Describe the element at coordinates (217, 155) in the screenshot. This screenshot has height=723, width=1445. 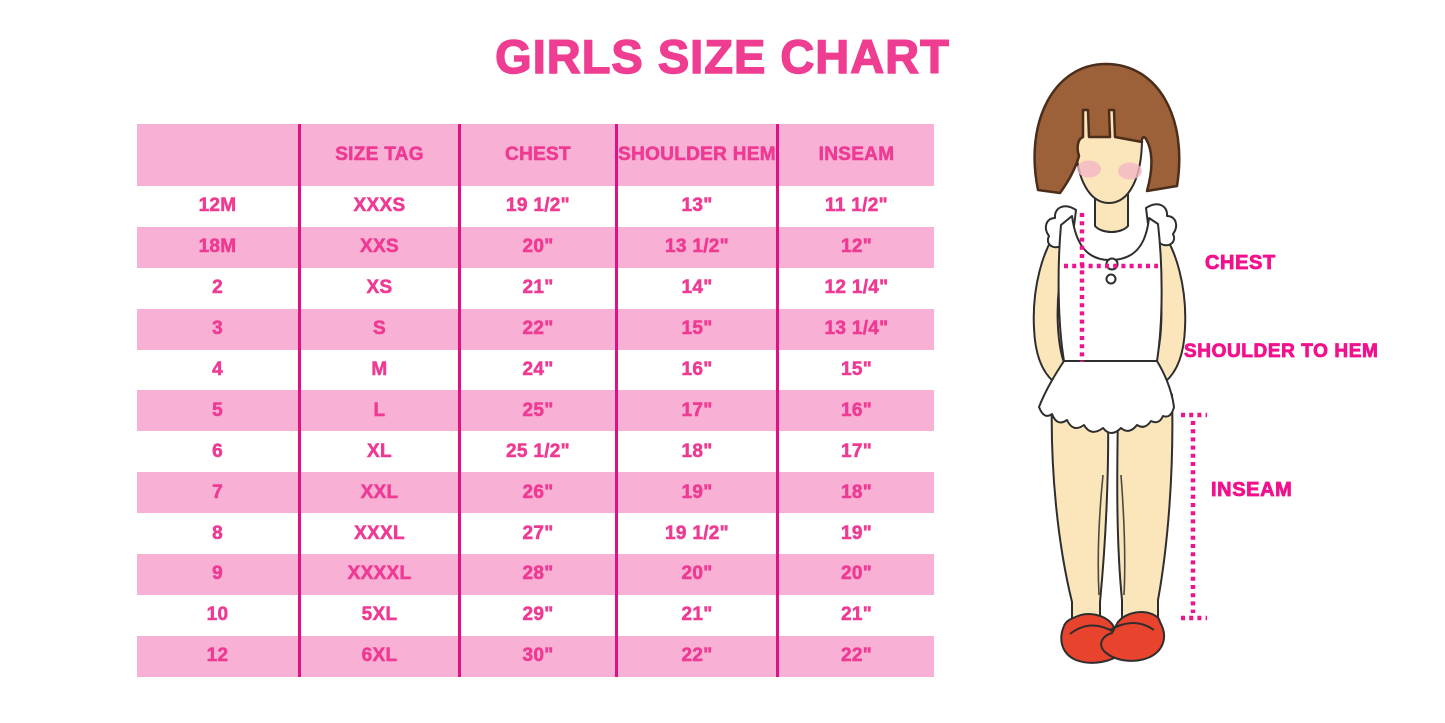
I see `header-cell-blank` at that location.